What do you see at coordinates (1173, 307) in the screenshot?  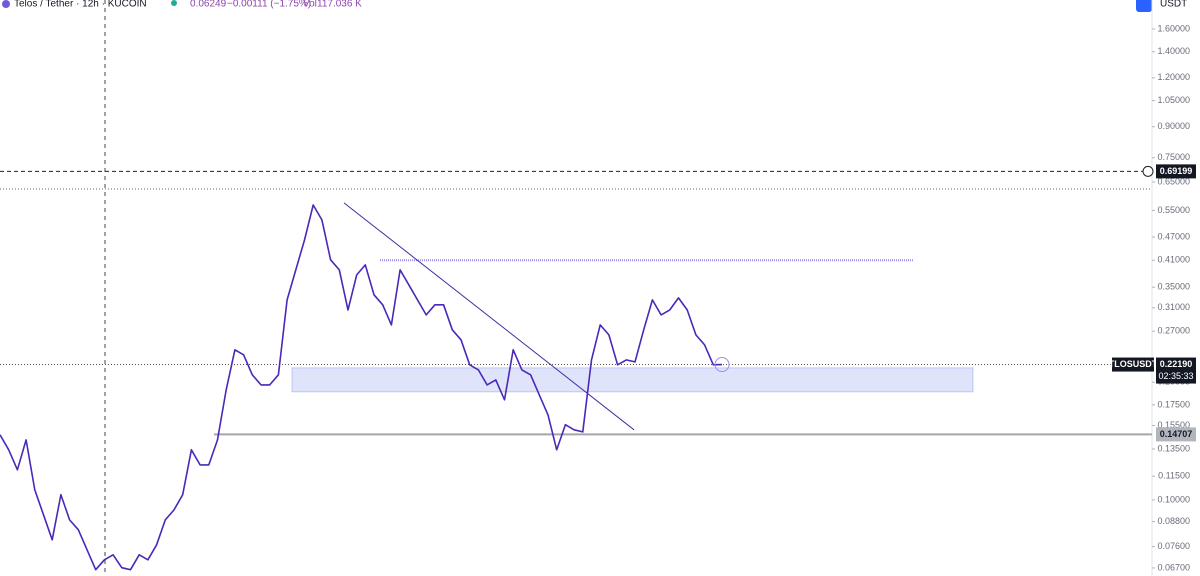 I see `y-tick-label: 0.31000` at bounding box center [1173, 307].